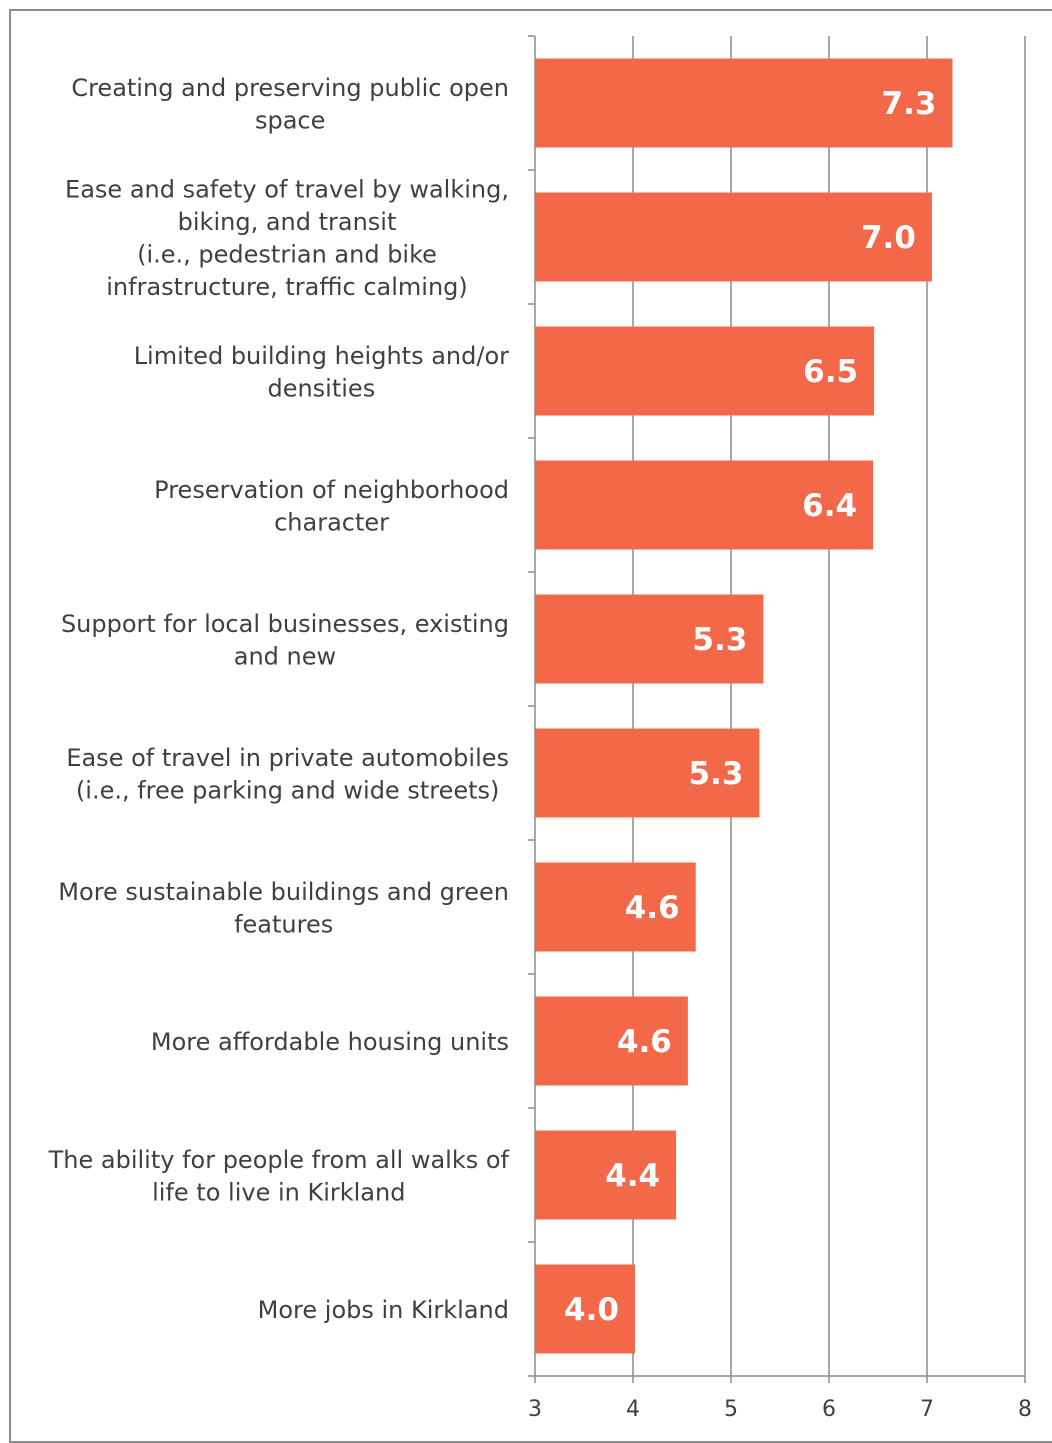 Image resolution: width=1052 pixels, height=1443 pixels. I want to click on x-tick-label: 8, so click(1025, 1409).